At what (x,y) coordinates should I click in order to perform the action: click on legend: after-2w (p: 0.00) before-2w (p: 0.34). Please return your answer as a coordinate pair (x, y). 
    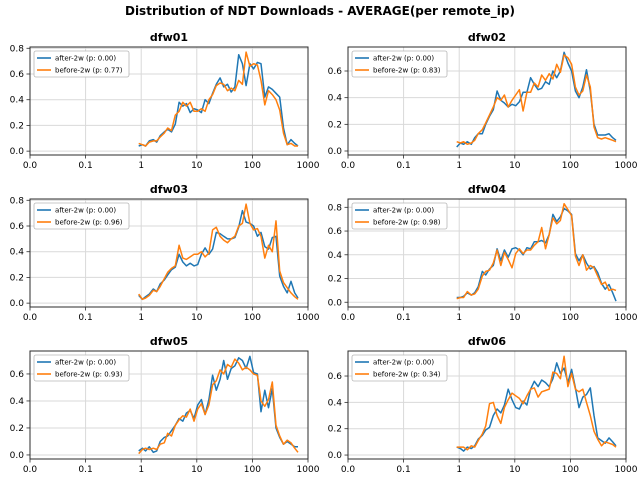
    Looking at the image, I should click on (399, 368).